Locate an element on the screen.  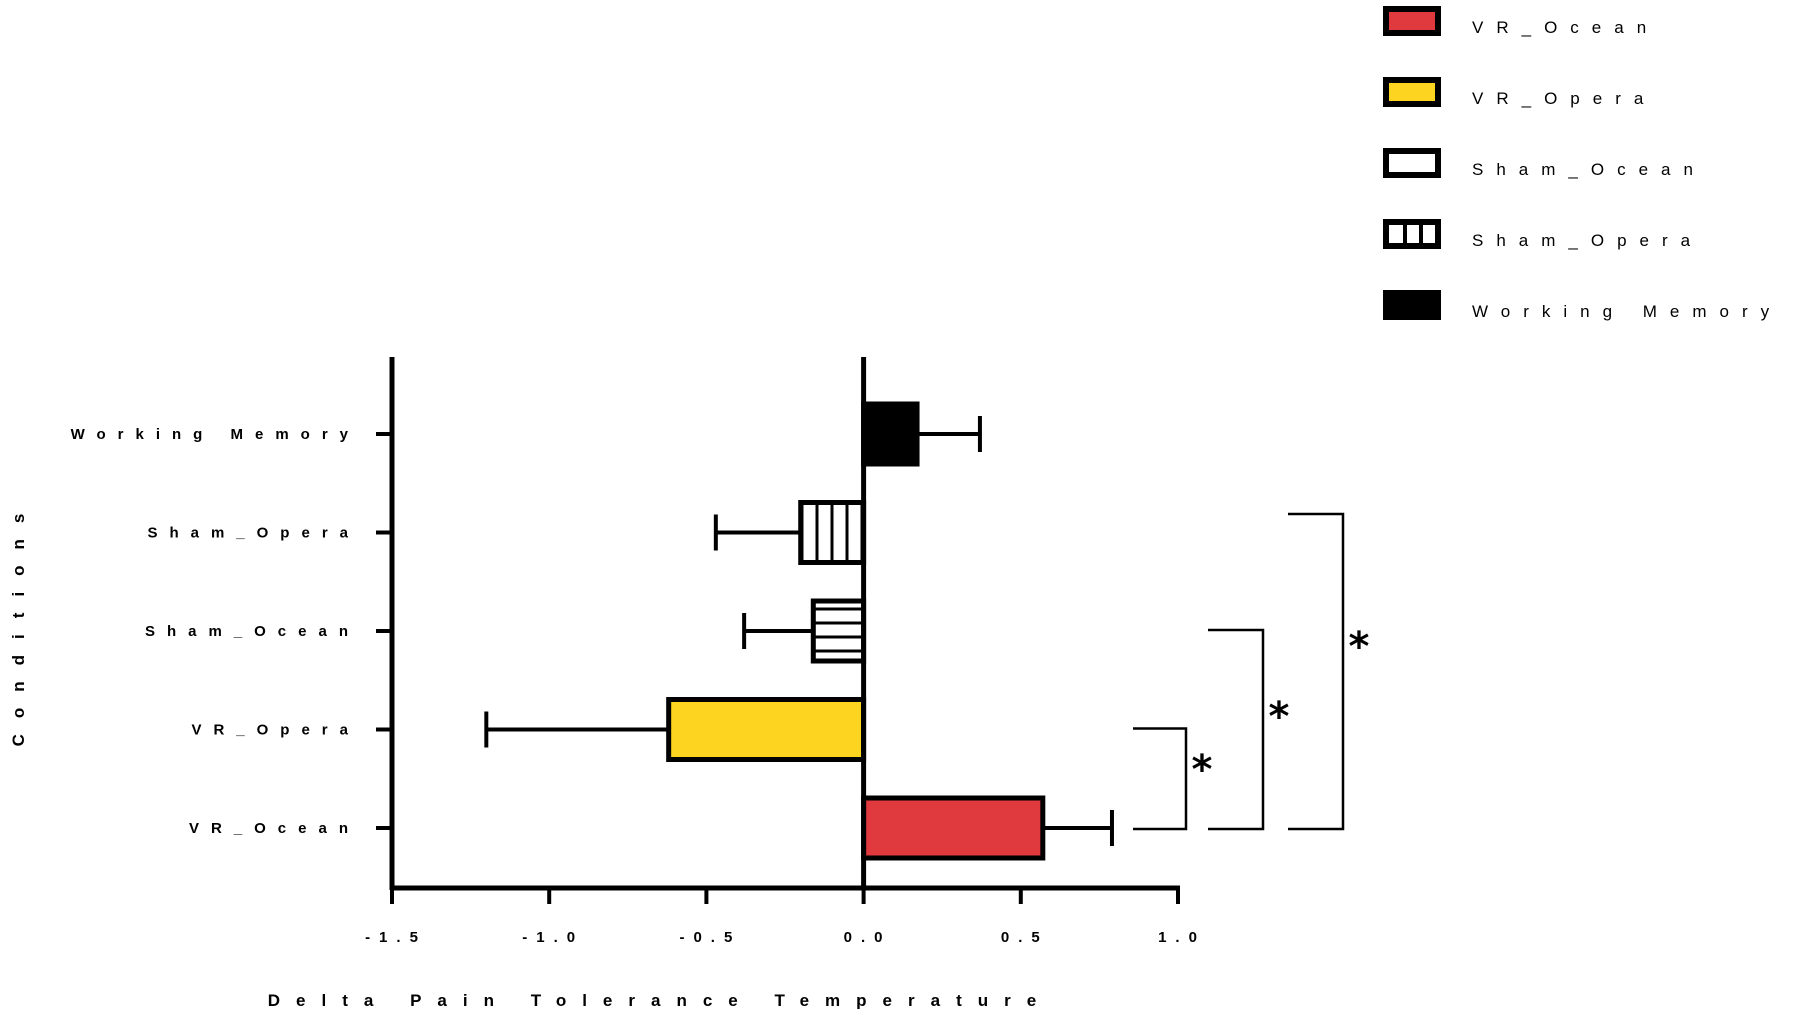
legend-label-vr-ocean: VR_Ocean is located at coordinates (1565, 27).